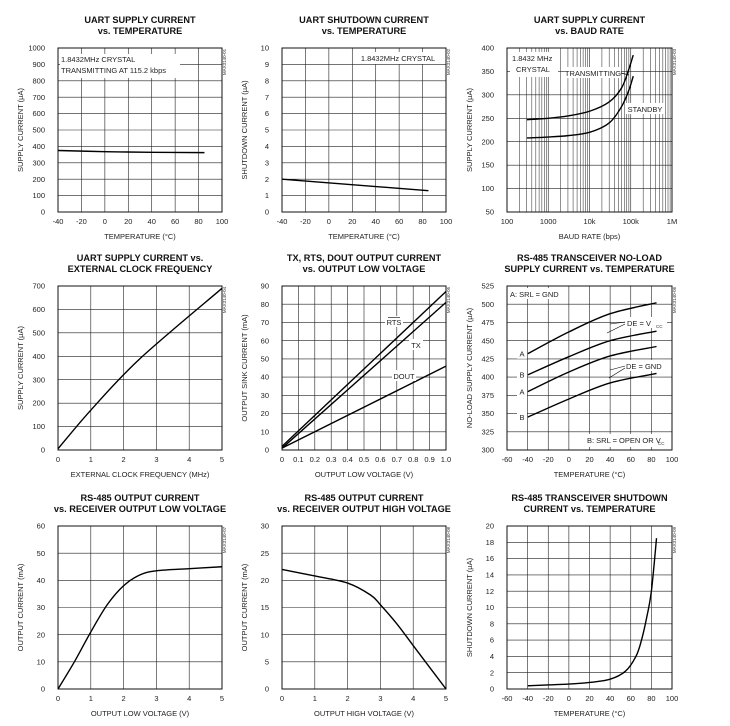  What do you see at coordinates (189, 698) in the screenshot?
I see `x-tick-label: 4` at bounding box center [189, 698].